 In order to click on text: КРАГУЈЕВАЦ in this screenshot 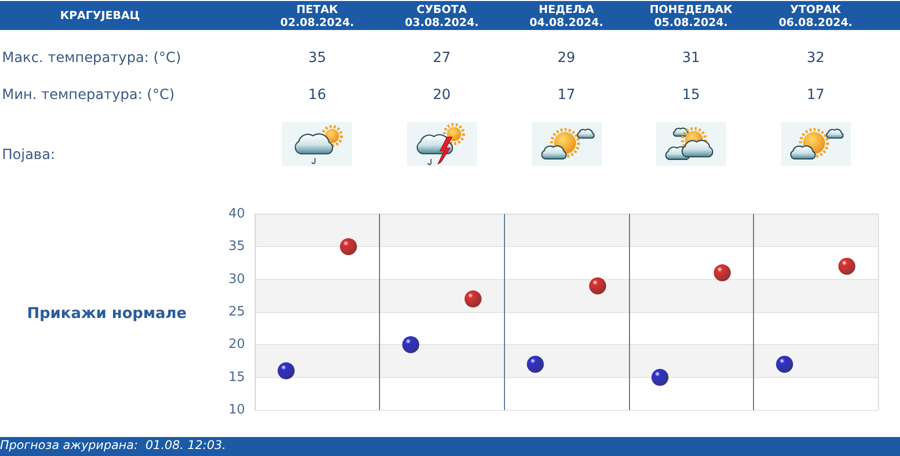, I will do `click(100, 16)`.